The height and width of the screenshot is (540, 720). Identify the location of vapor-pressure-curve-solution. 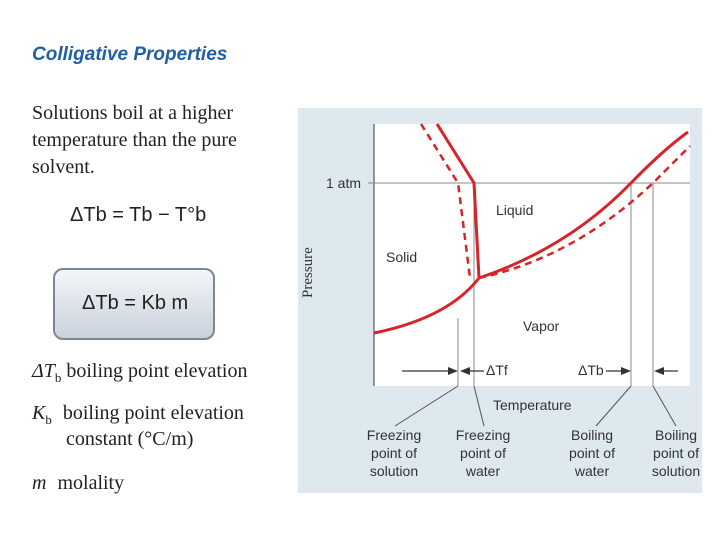
(584, 212).